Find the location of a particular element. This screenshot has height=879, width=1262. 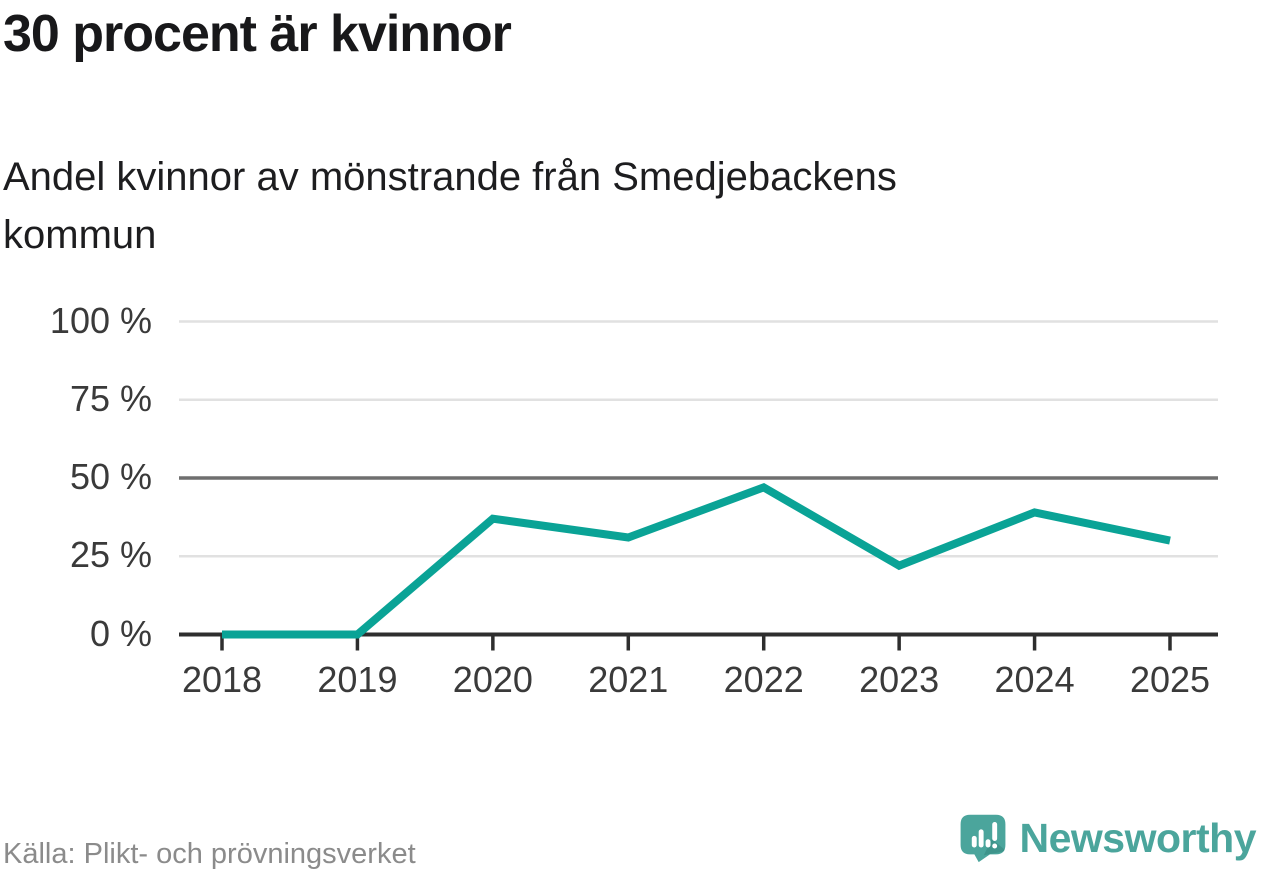

x-axis-label: 2021 is located at coordinates (628, 679).